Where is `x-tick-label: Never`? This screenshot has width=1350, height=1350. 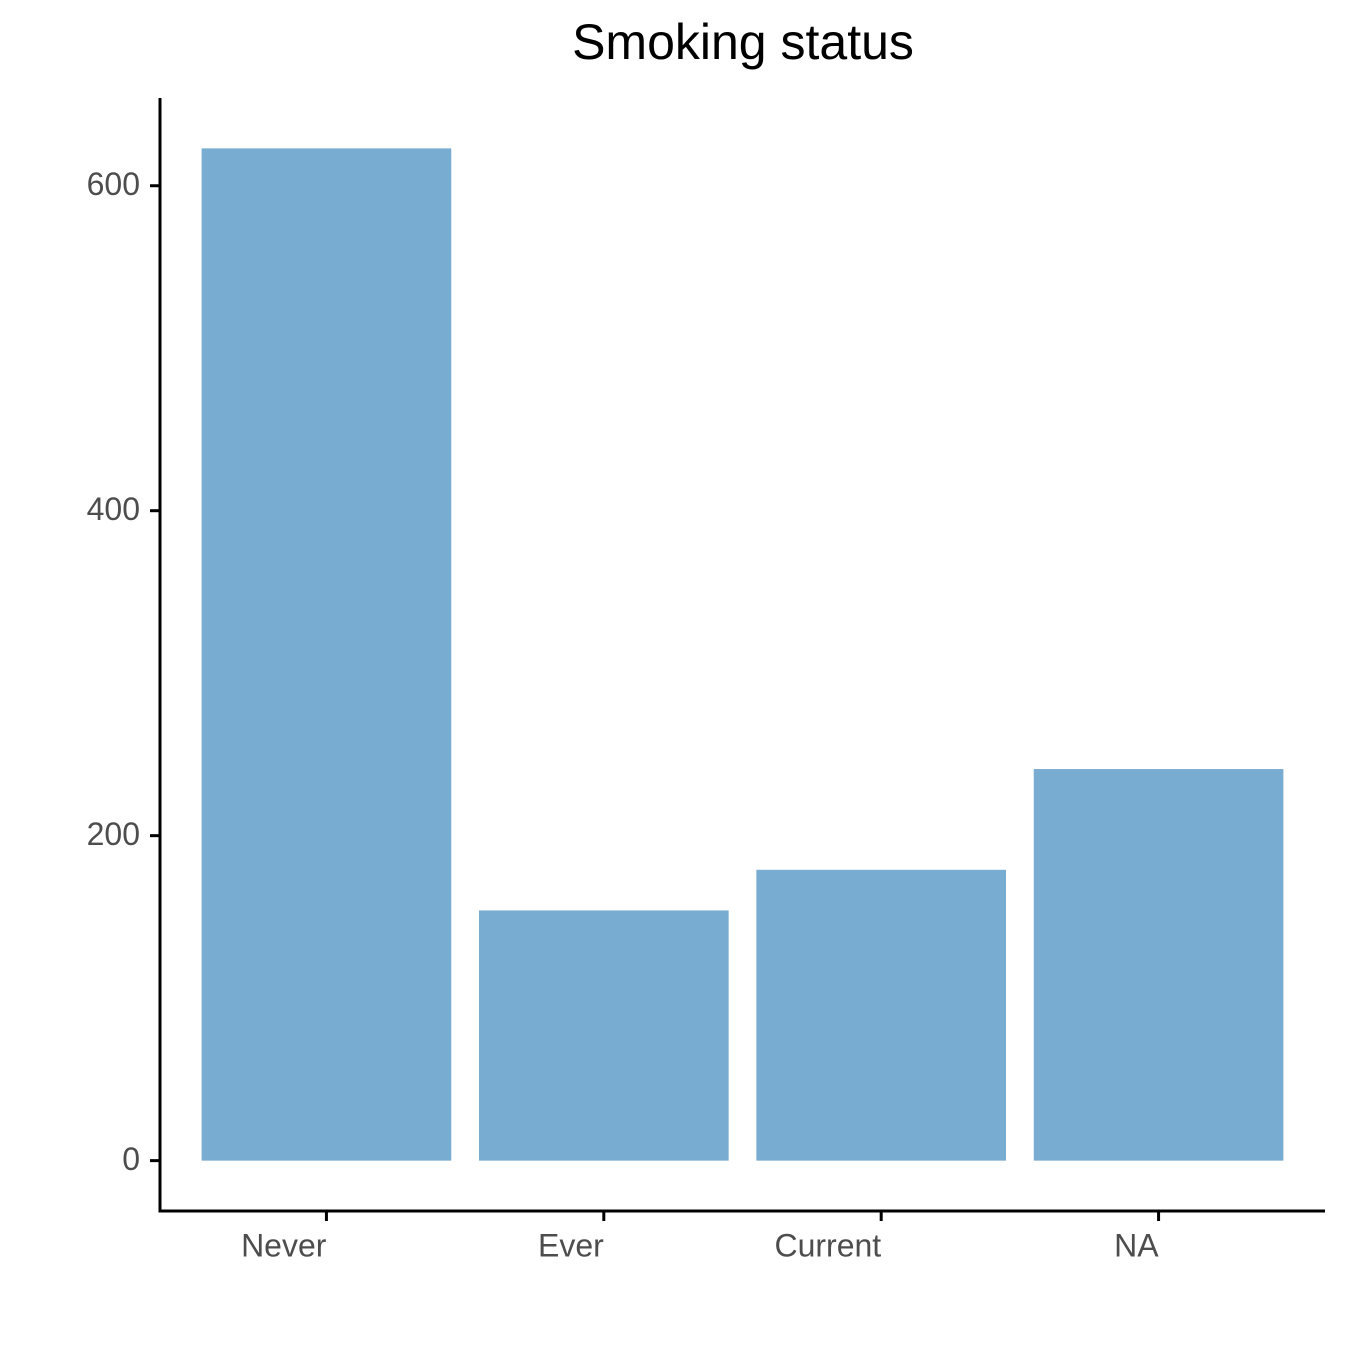
x-tick-label: Never is located at coordinates (284, 1245).